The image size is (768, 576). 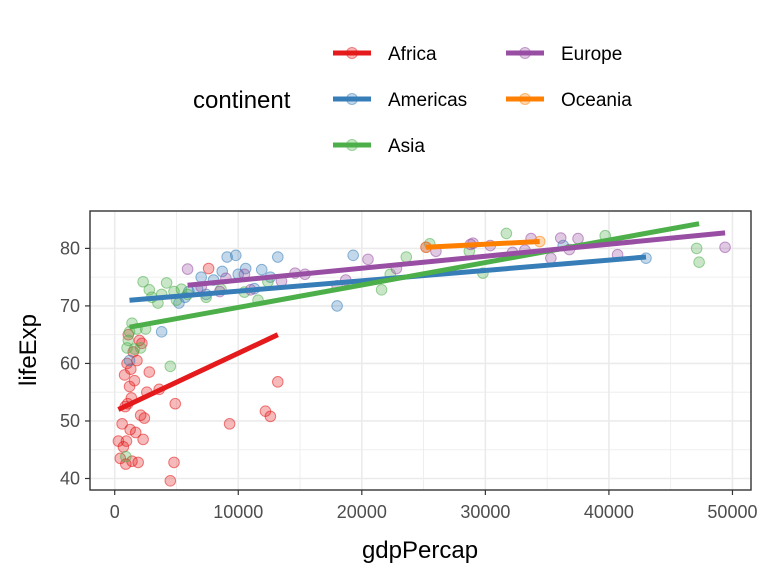 What do you see at coordinates (70, 478) in the screenshot?
I see `y-tick-label: 40` at bounding box center [70, 478].